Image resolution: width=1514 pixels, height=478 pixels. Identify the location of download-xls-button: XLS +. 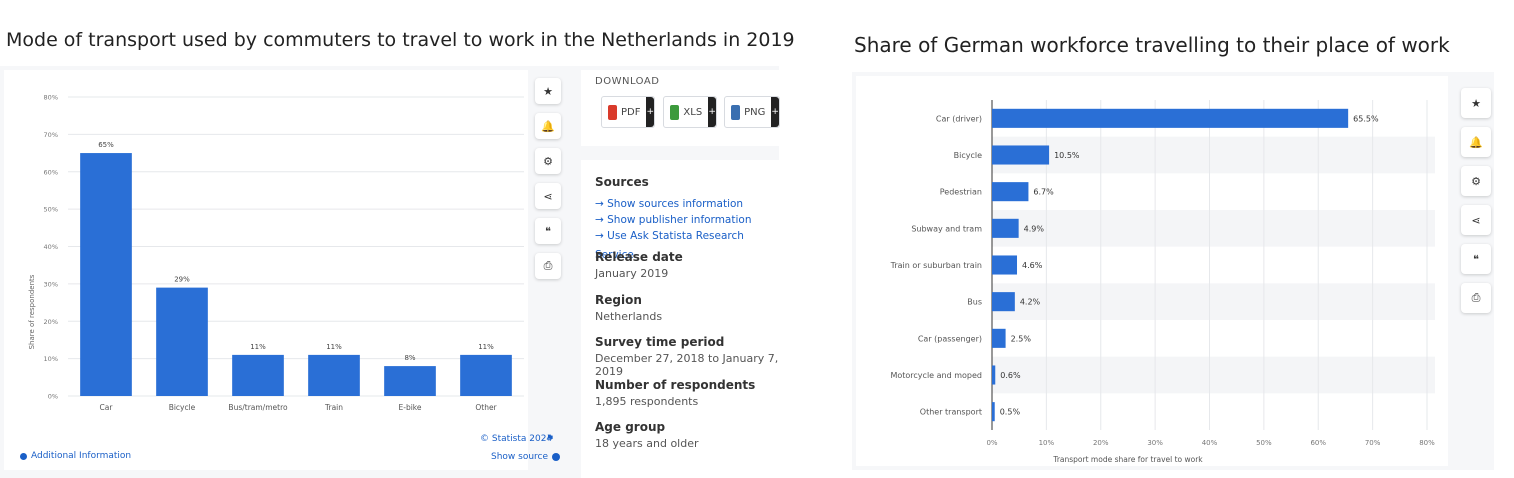
(690, 112).